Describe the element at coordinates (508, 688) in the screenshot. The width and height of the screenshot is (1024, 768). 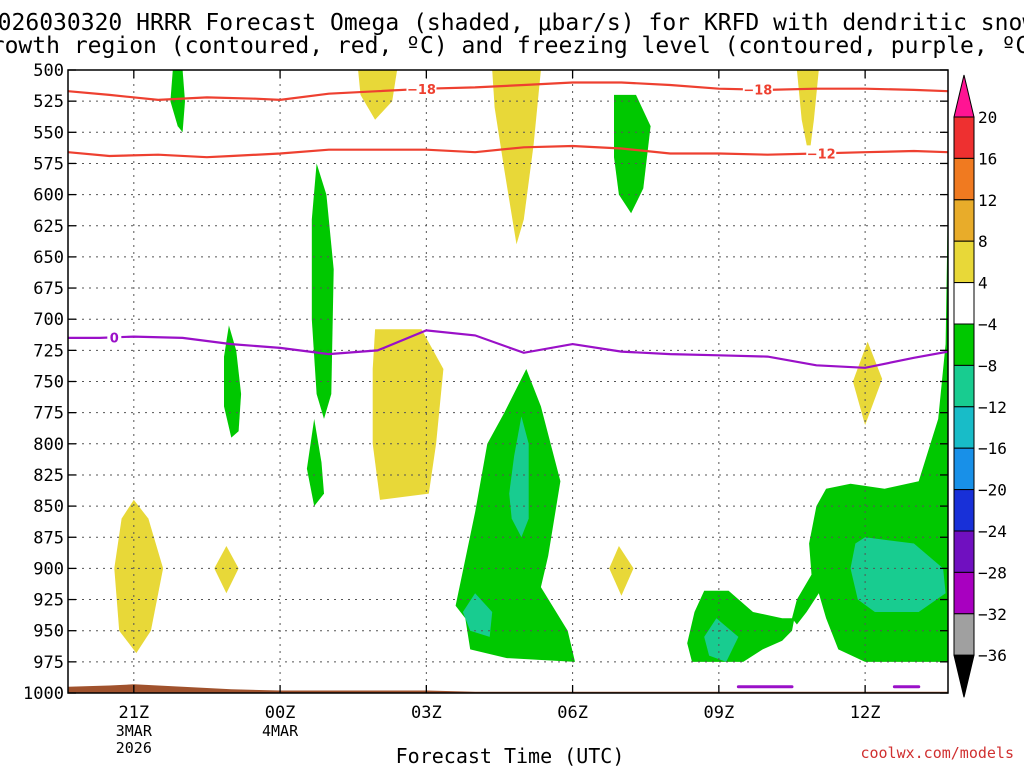
I see `ground-surface` at that location.